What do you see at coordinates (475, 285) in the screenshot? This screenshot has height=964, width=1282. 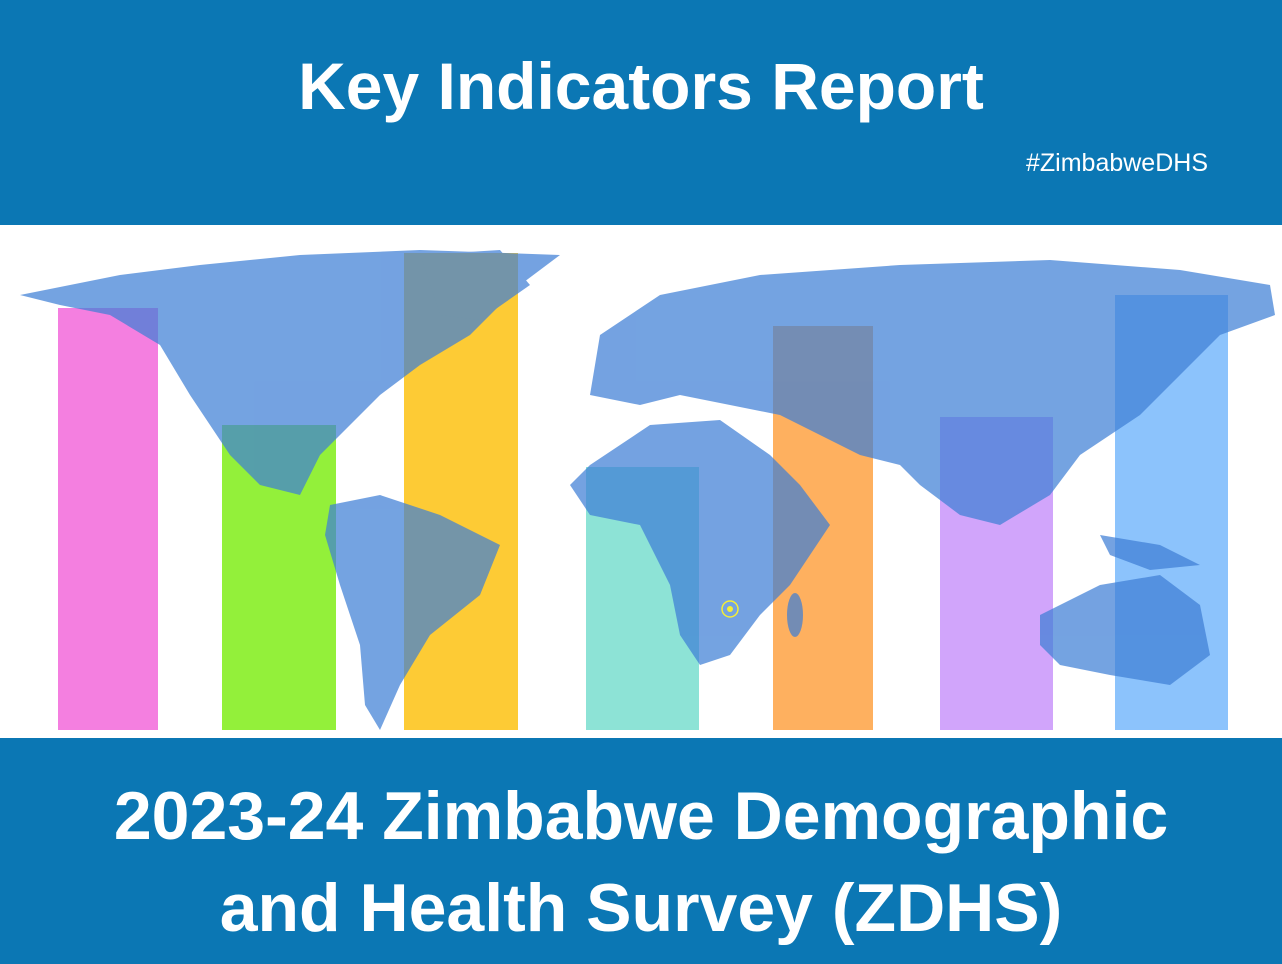 I see `greenland` at bounding box center [475, 285].